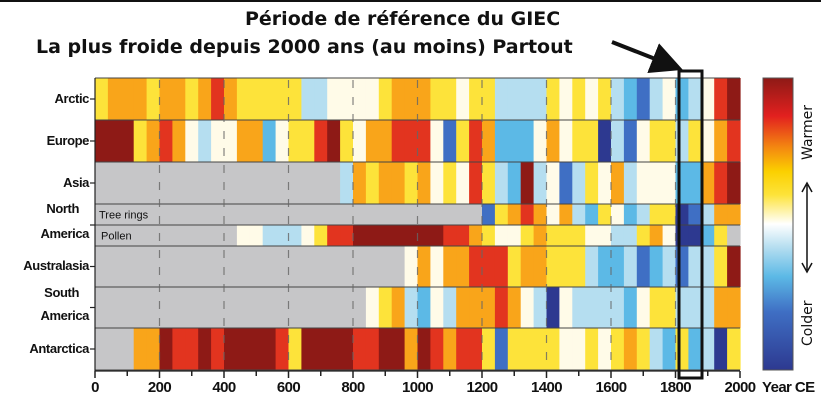 The width and height of the screenshot is (821, 400). I want to click on row-label: Australasia, so click(56, 265).